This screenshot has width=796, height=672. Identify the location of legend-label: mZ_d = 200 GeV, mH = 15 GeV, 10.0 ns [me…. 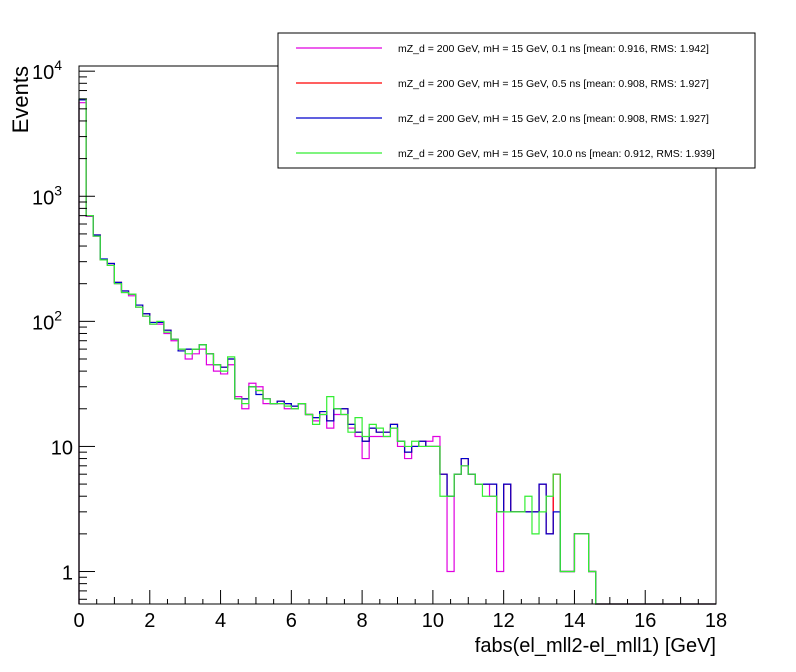
(556, 154).